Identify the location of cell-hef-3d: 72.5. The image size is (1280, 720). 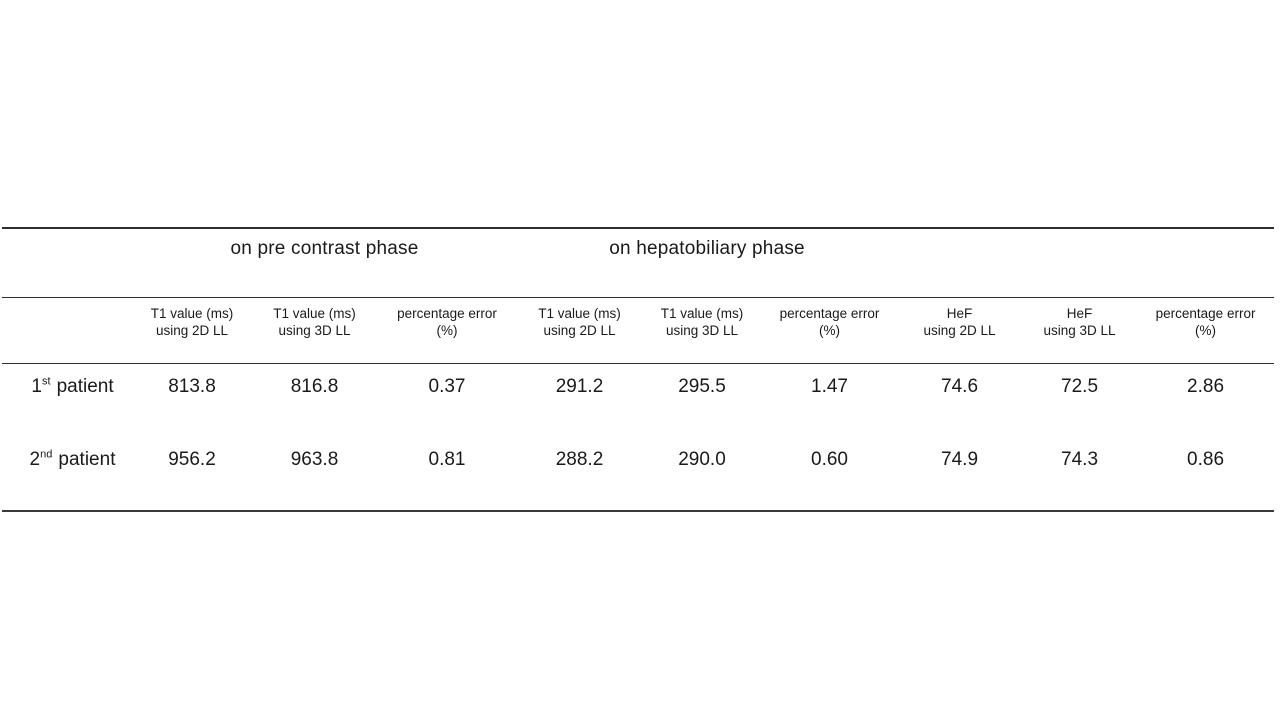
(1080, 400).